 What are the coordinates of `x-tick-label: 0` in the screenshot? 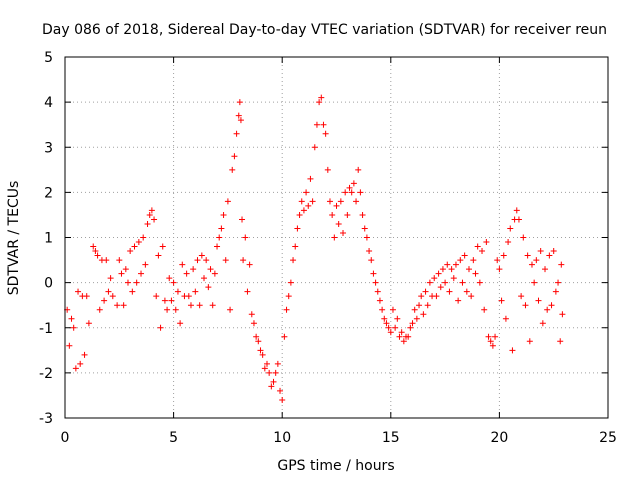 It's located at (65, 438).